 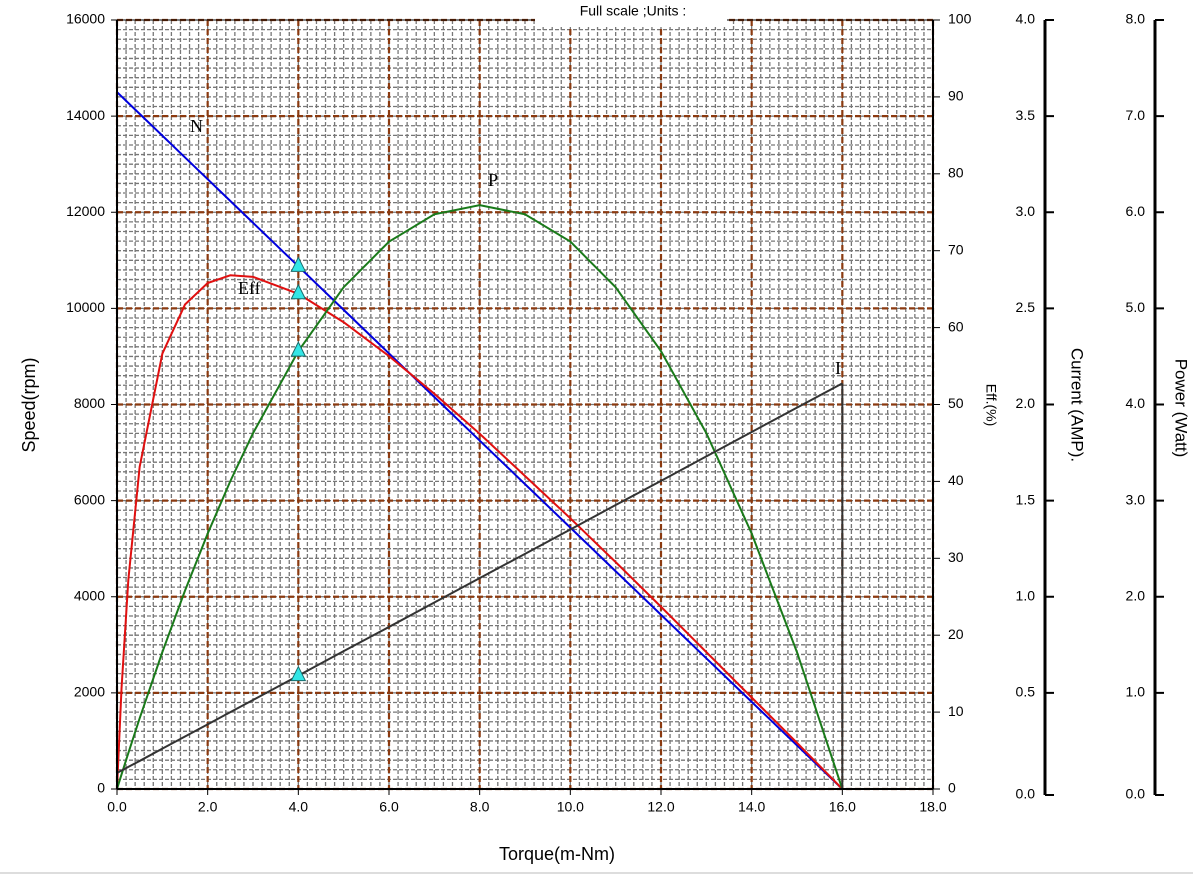 What do you see at coordinates (85, 211) in the screenshot?
I see `y-tick-label: 12000` at bounding box center [85, 211].